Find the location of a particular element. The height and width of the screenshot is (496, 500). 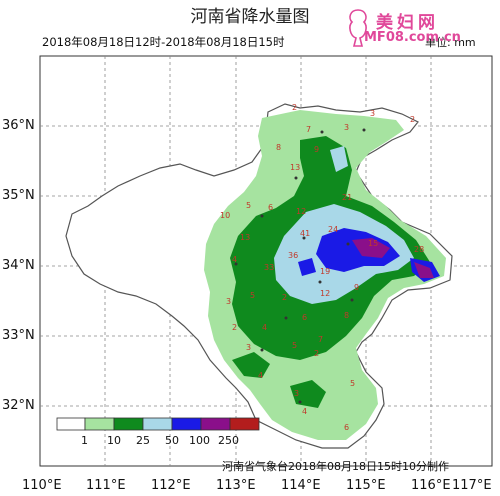

lat-label: 36°N is located at coordinates (18, 125).